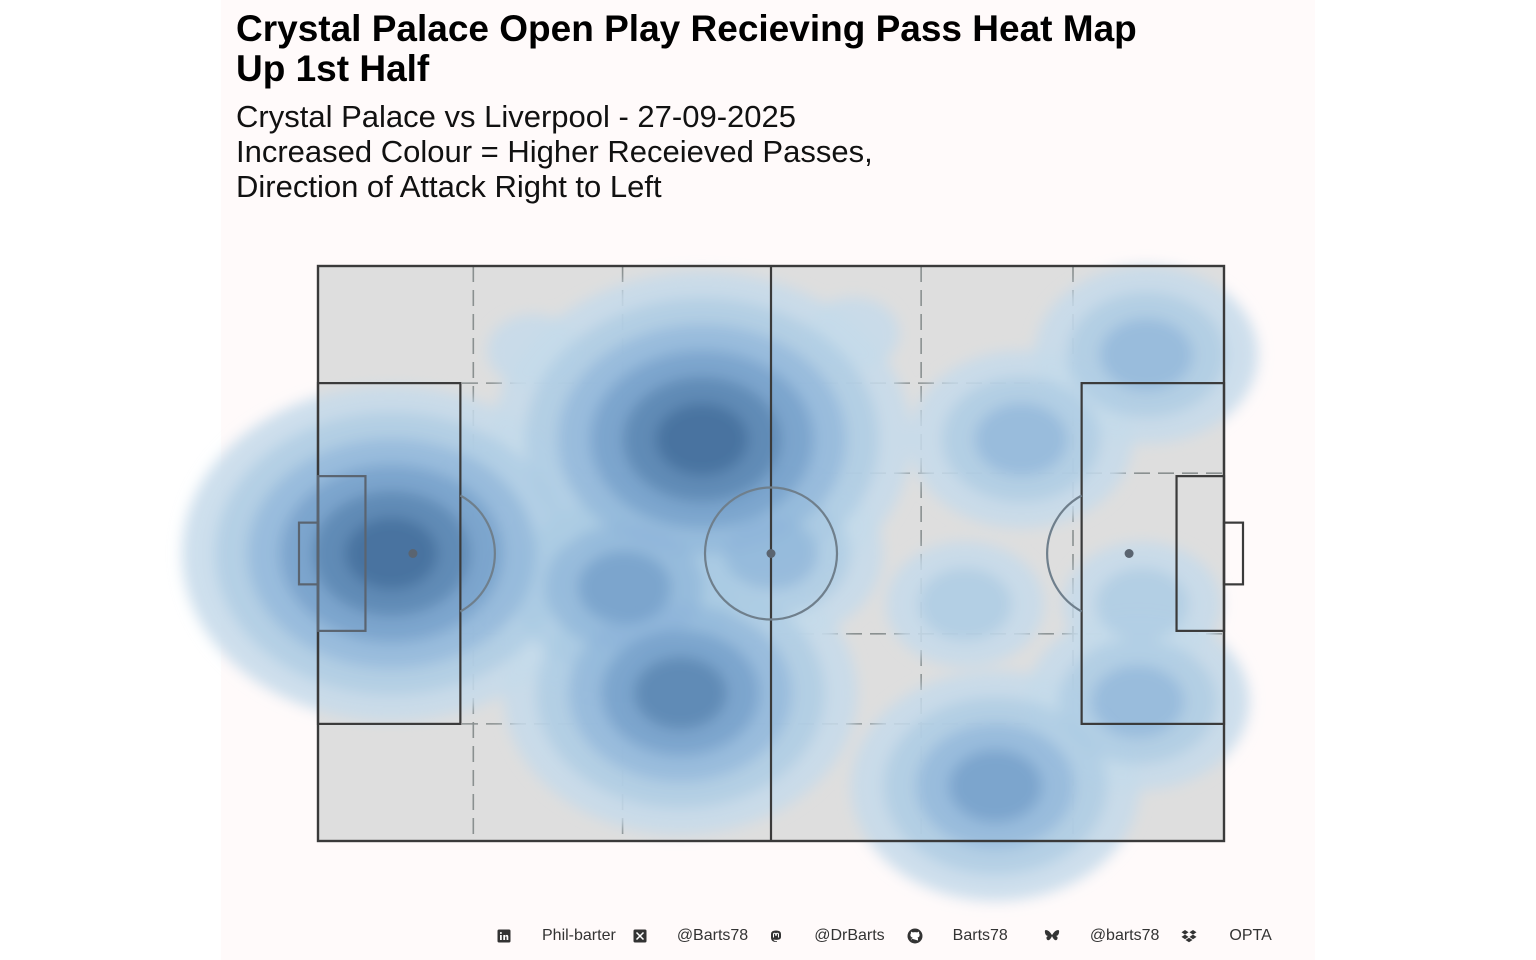 This screenshot has height=960, width=1536. I want to click on bluesky-handle: @barts78, so click(1124, 935).